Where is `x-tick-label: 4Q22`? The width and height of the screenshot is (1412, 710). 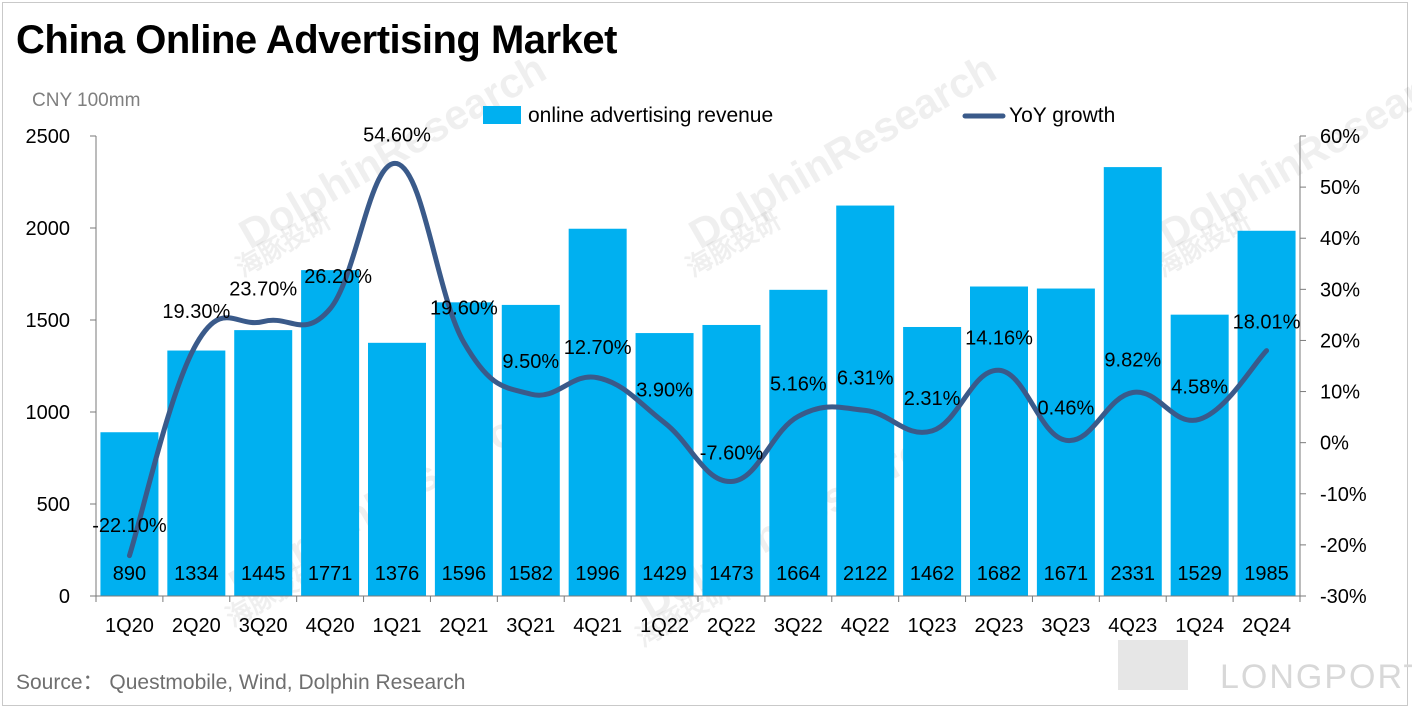 x-tick-label: 4Q22 is located at coordinates (865, 626).